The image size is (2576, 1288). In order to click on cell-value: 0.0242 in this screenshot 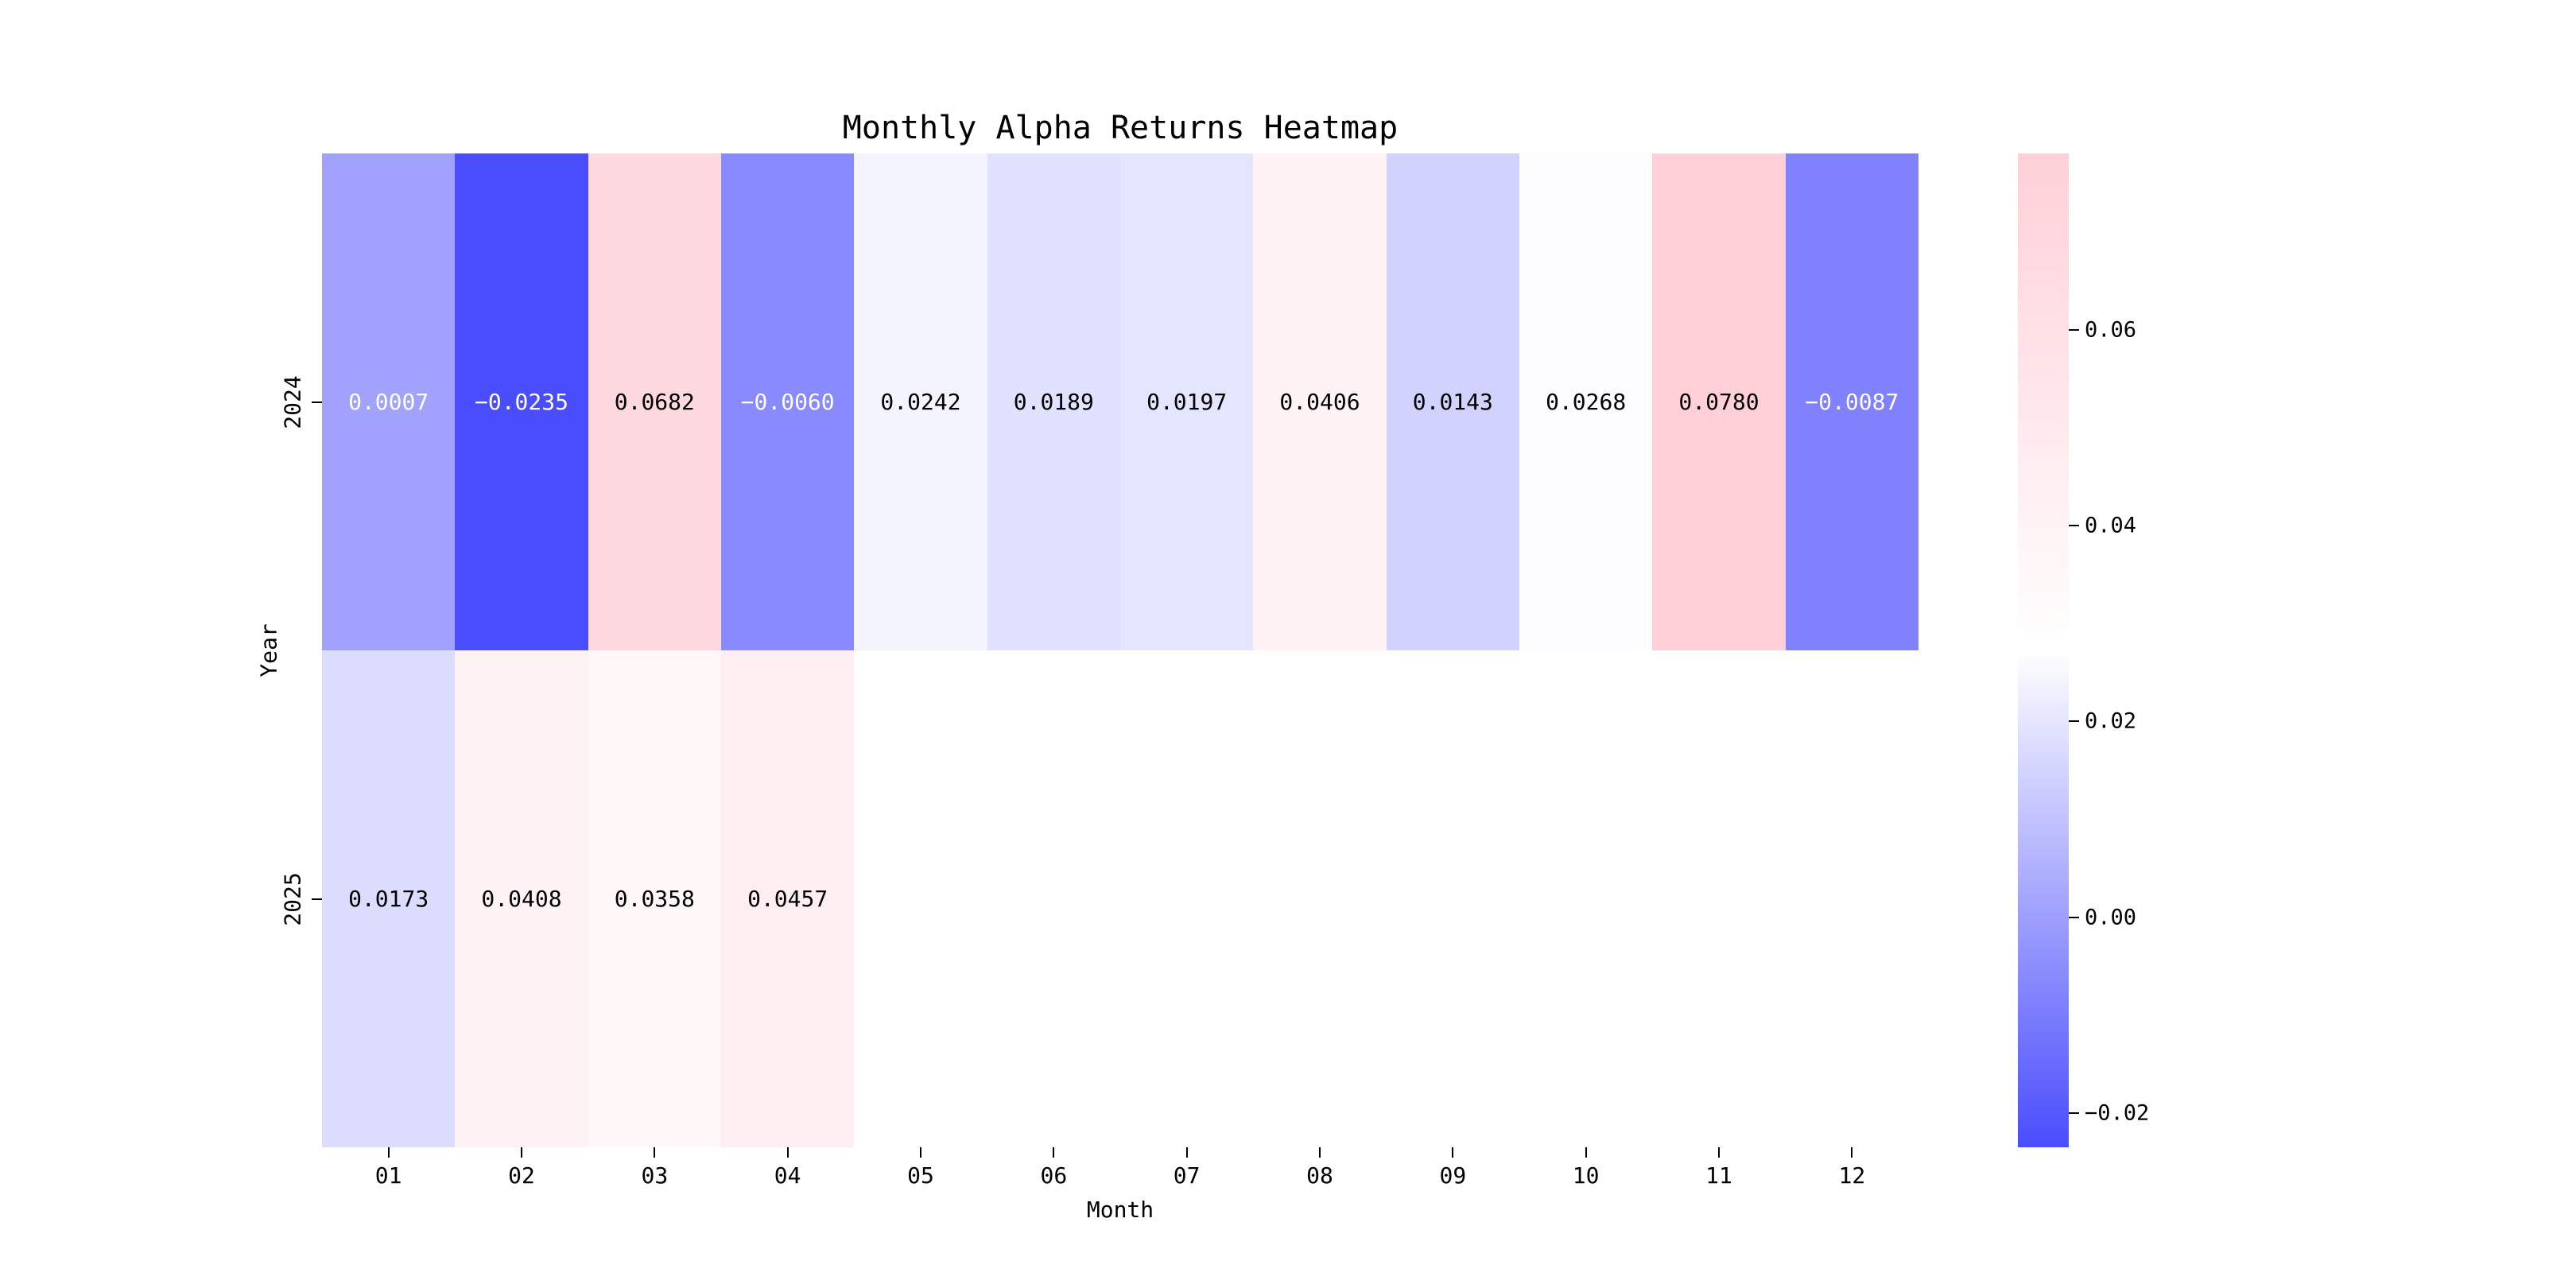, I will do `click(921, 402)`.